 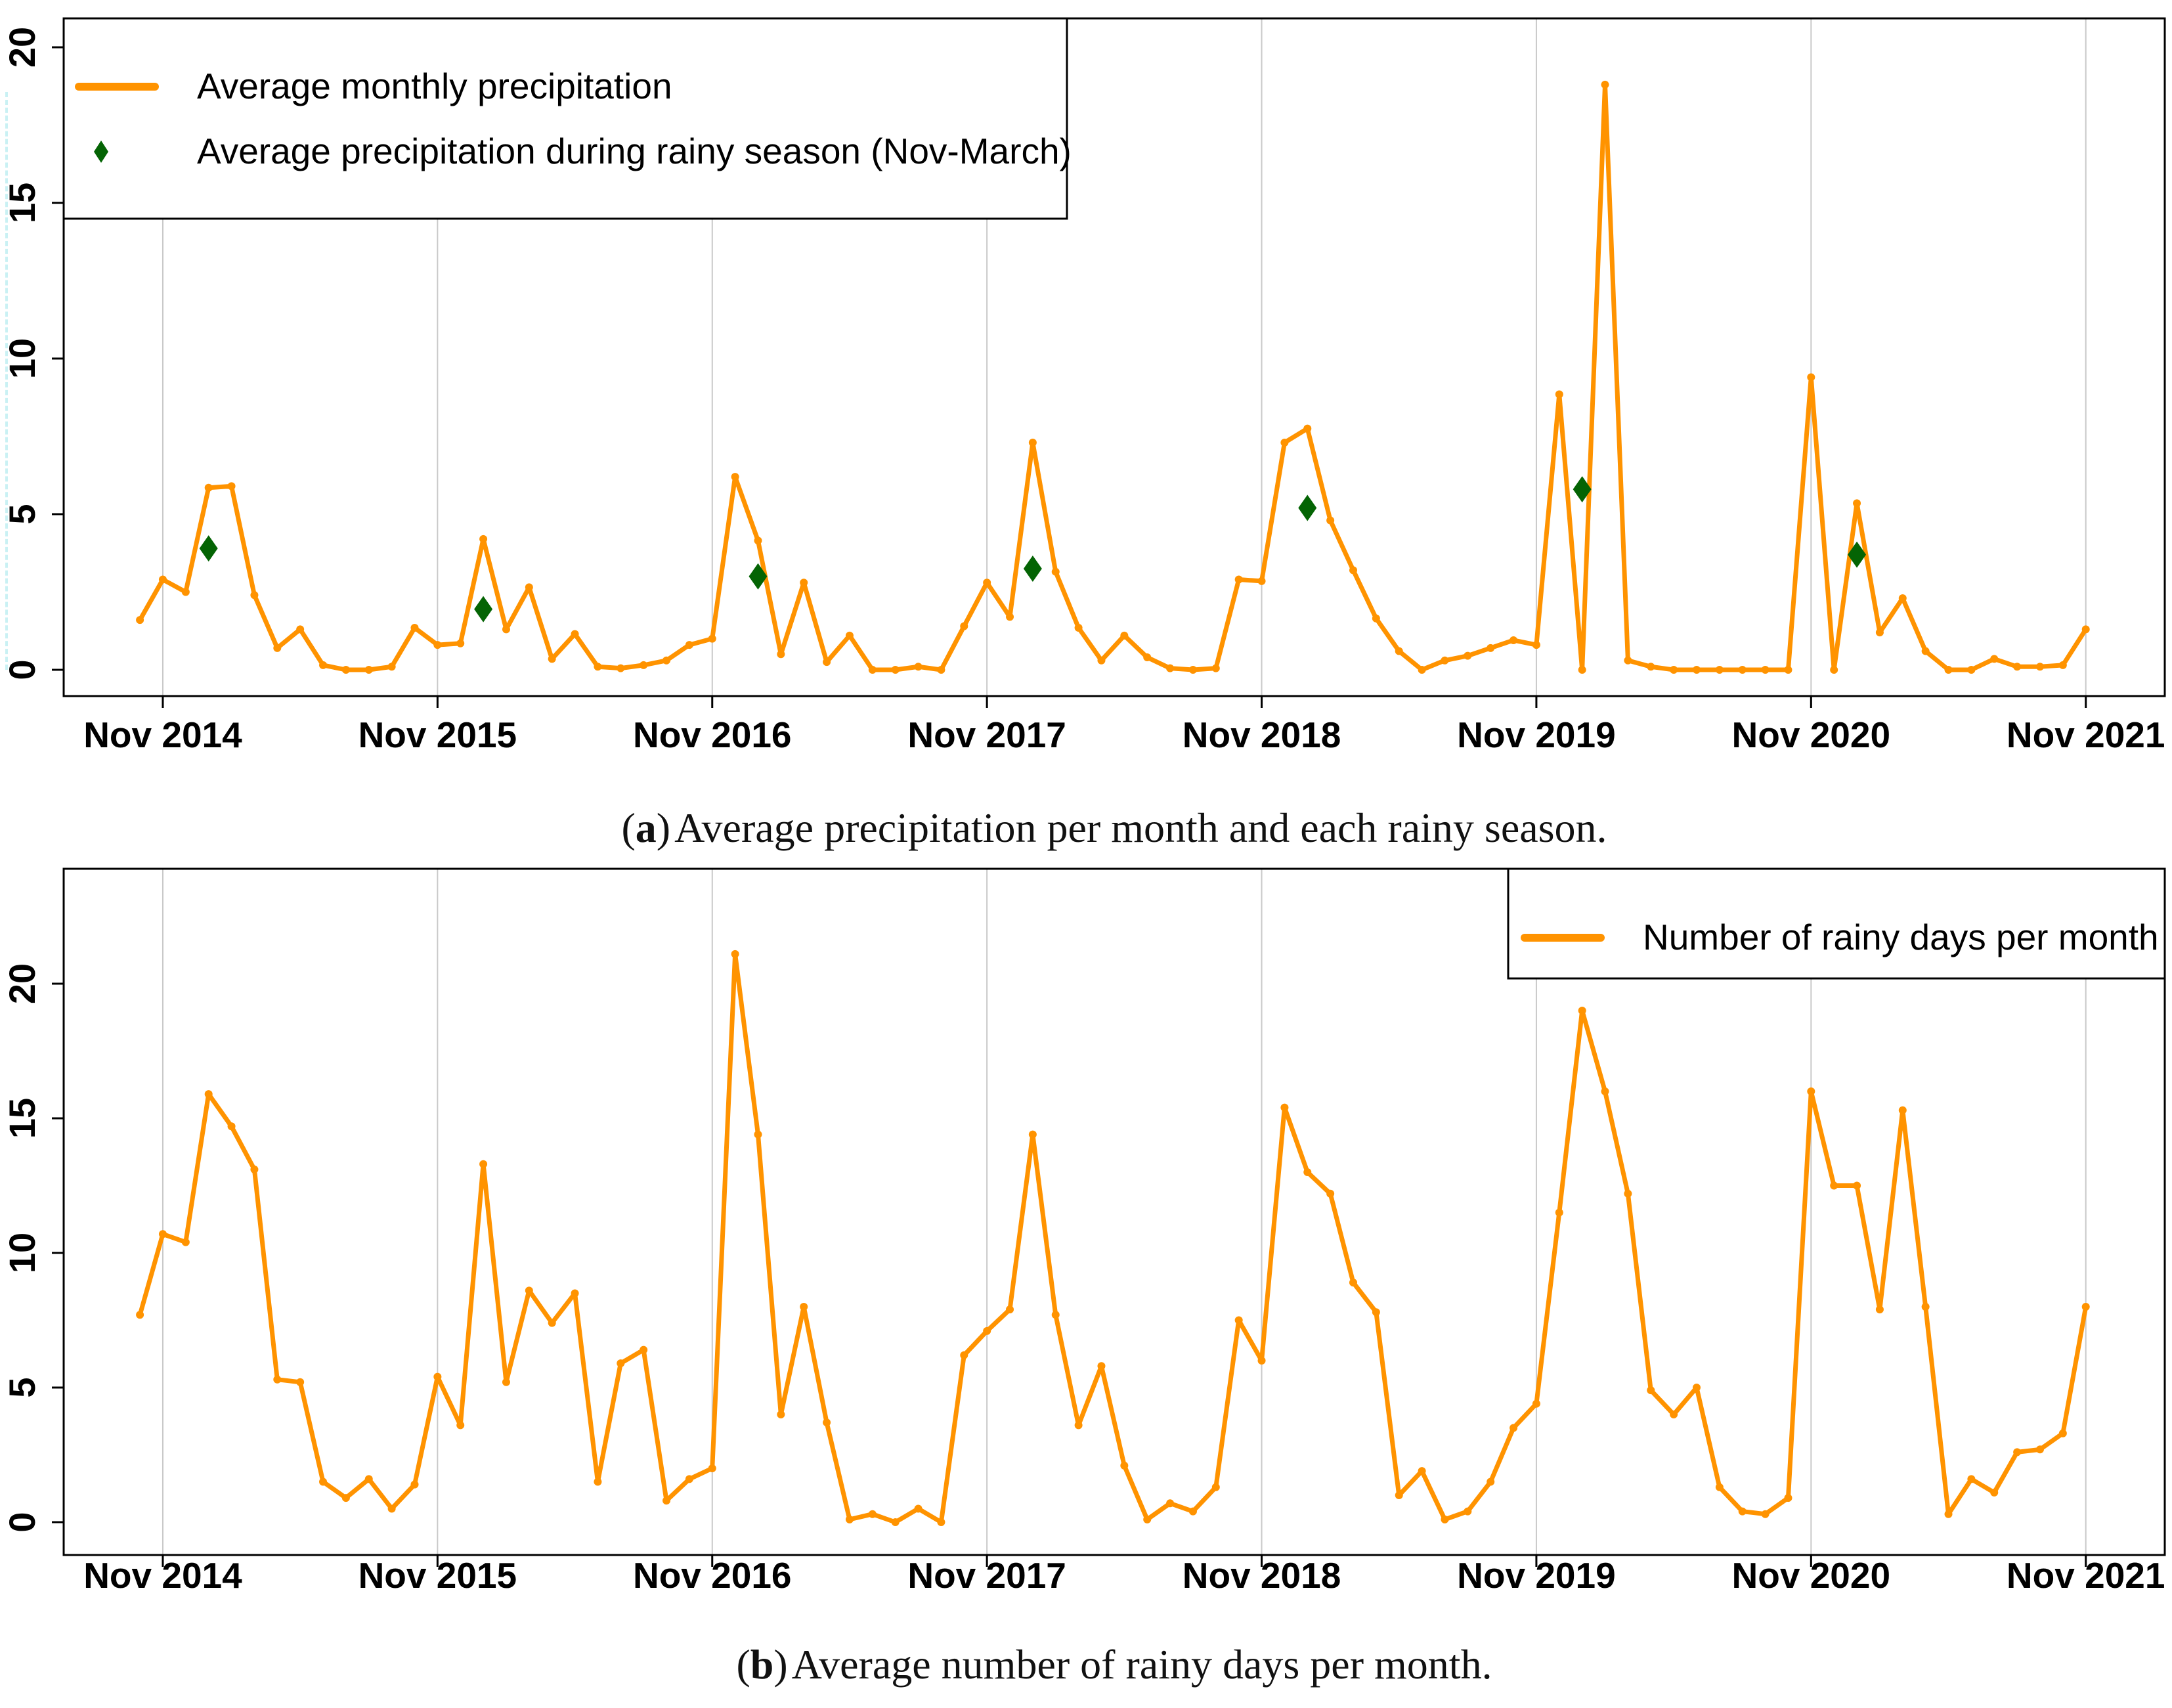 I want to click on x-tick-label: Nov 2016, so click(x=713, y=734).